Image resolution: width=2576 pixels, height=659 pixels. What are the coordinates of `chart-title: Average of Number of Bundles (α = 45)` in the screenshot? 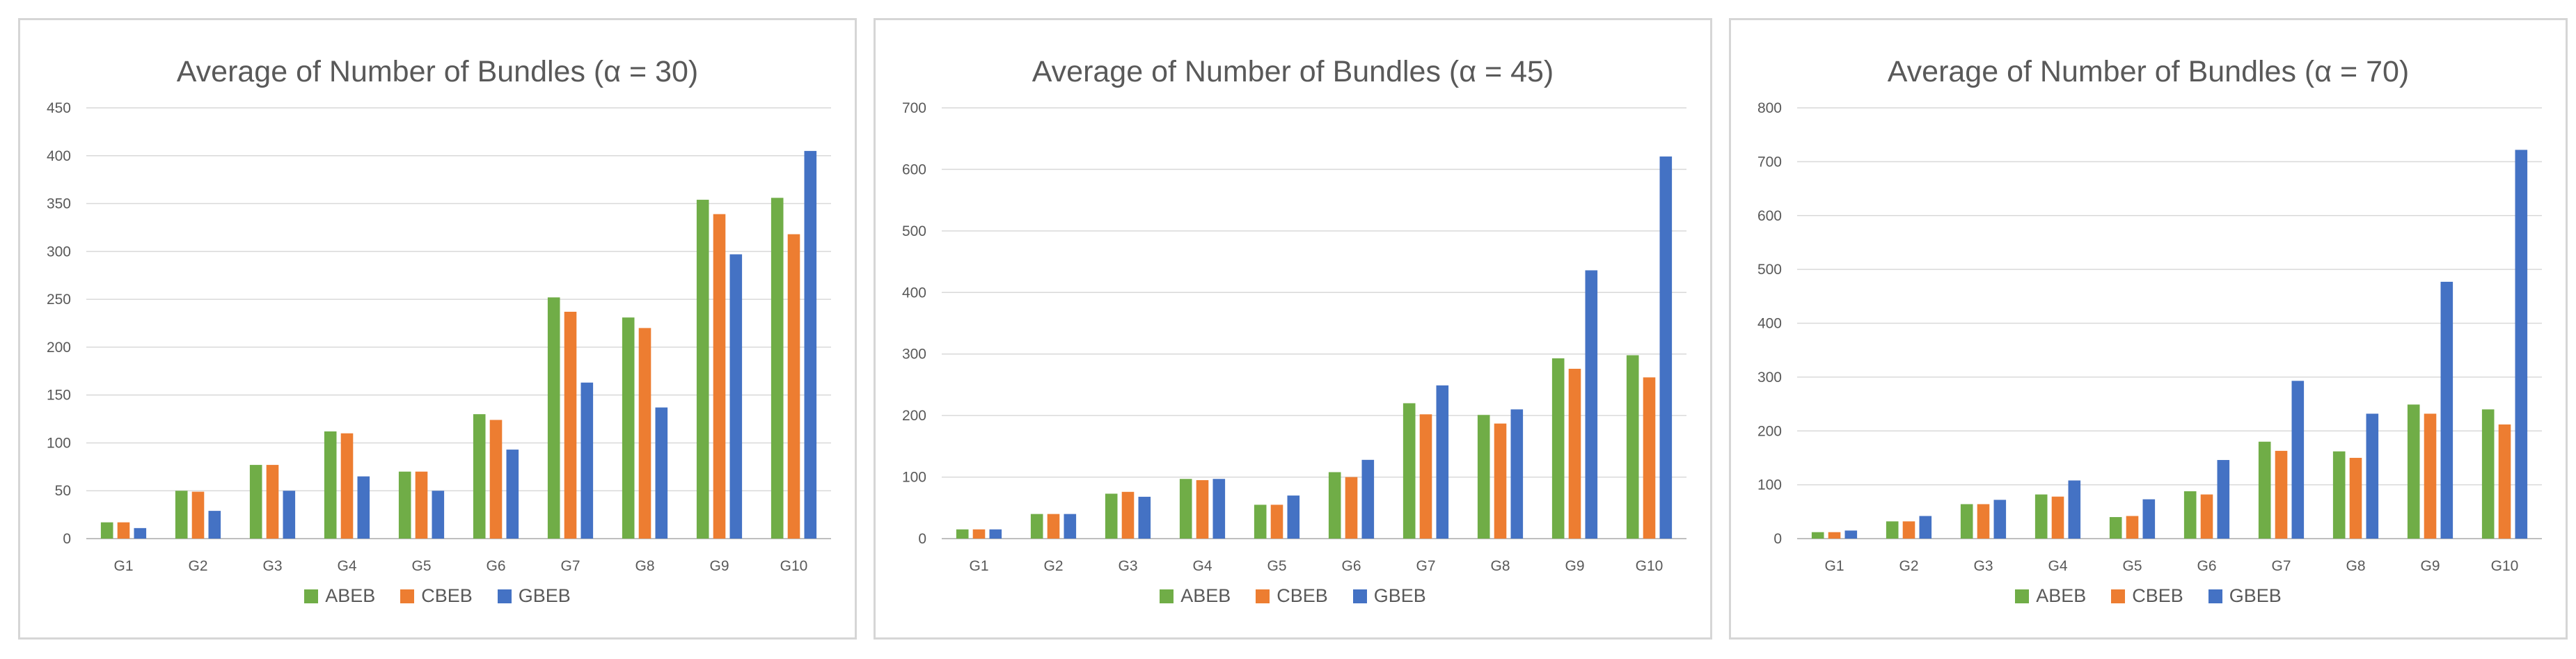 It's located at (1293, 71).